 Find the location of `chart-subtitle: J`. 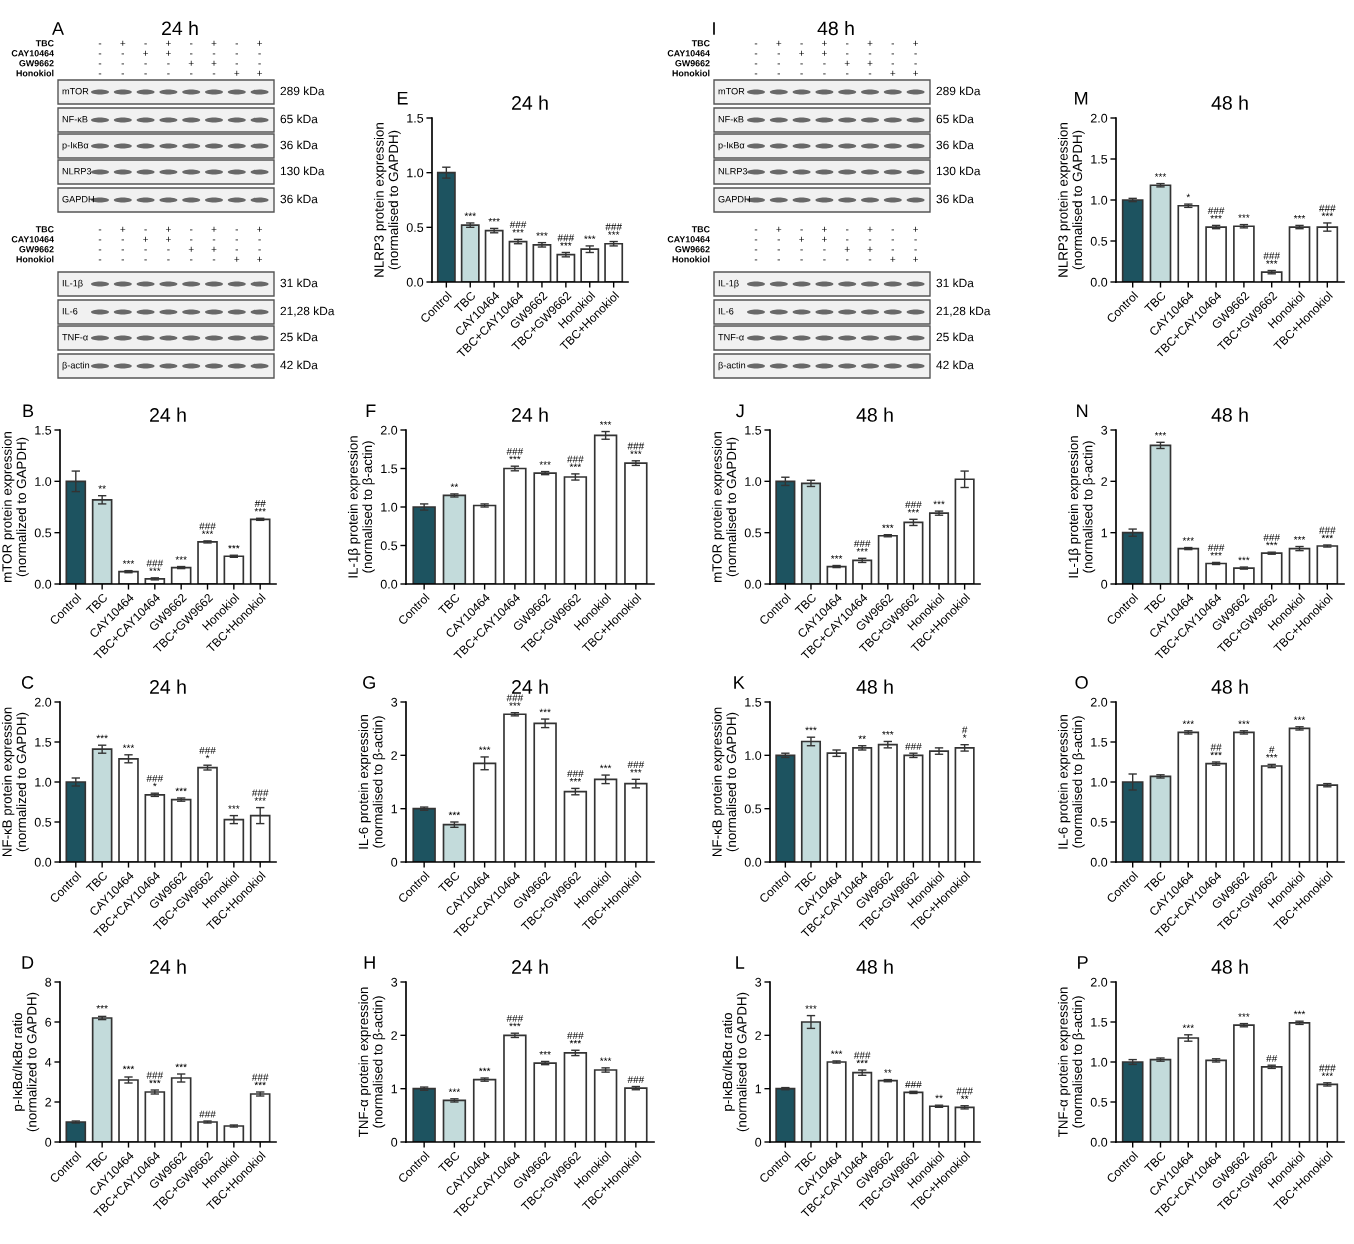

chart-subtitle: J is located at coordinates (740, 411).